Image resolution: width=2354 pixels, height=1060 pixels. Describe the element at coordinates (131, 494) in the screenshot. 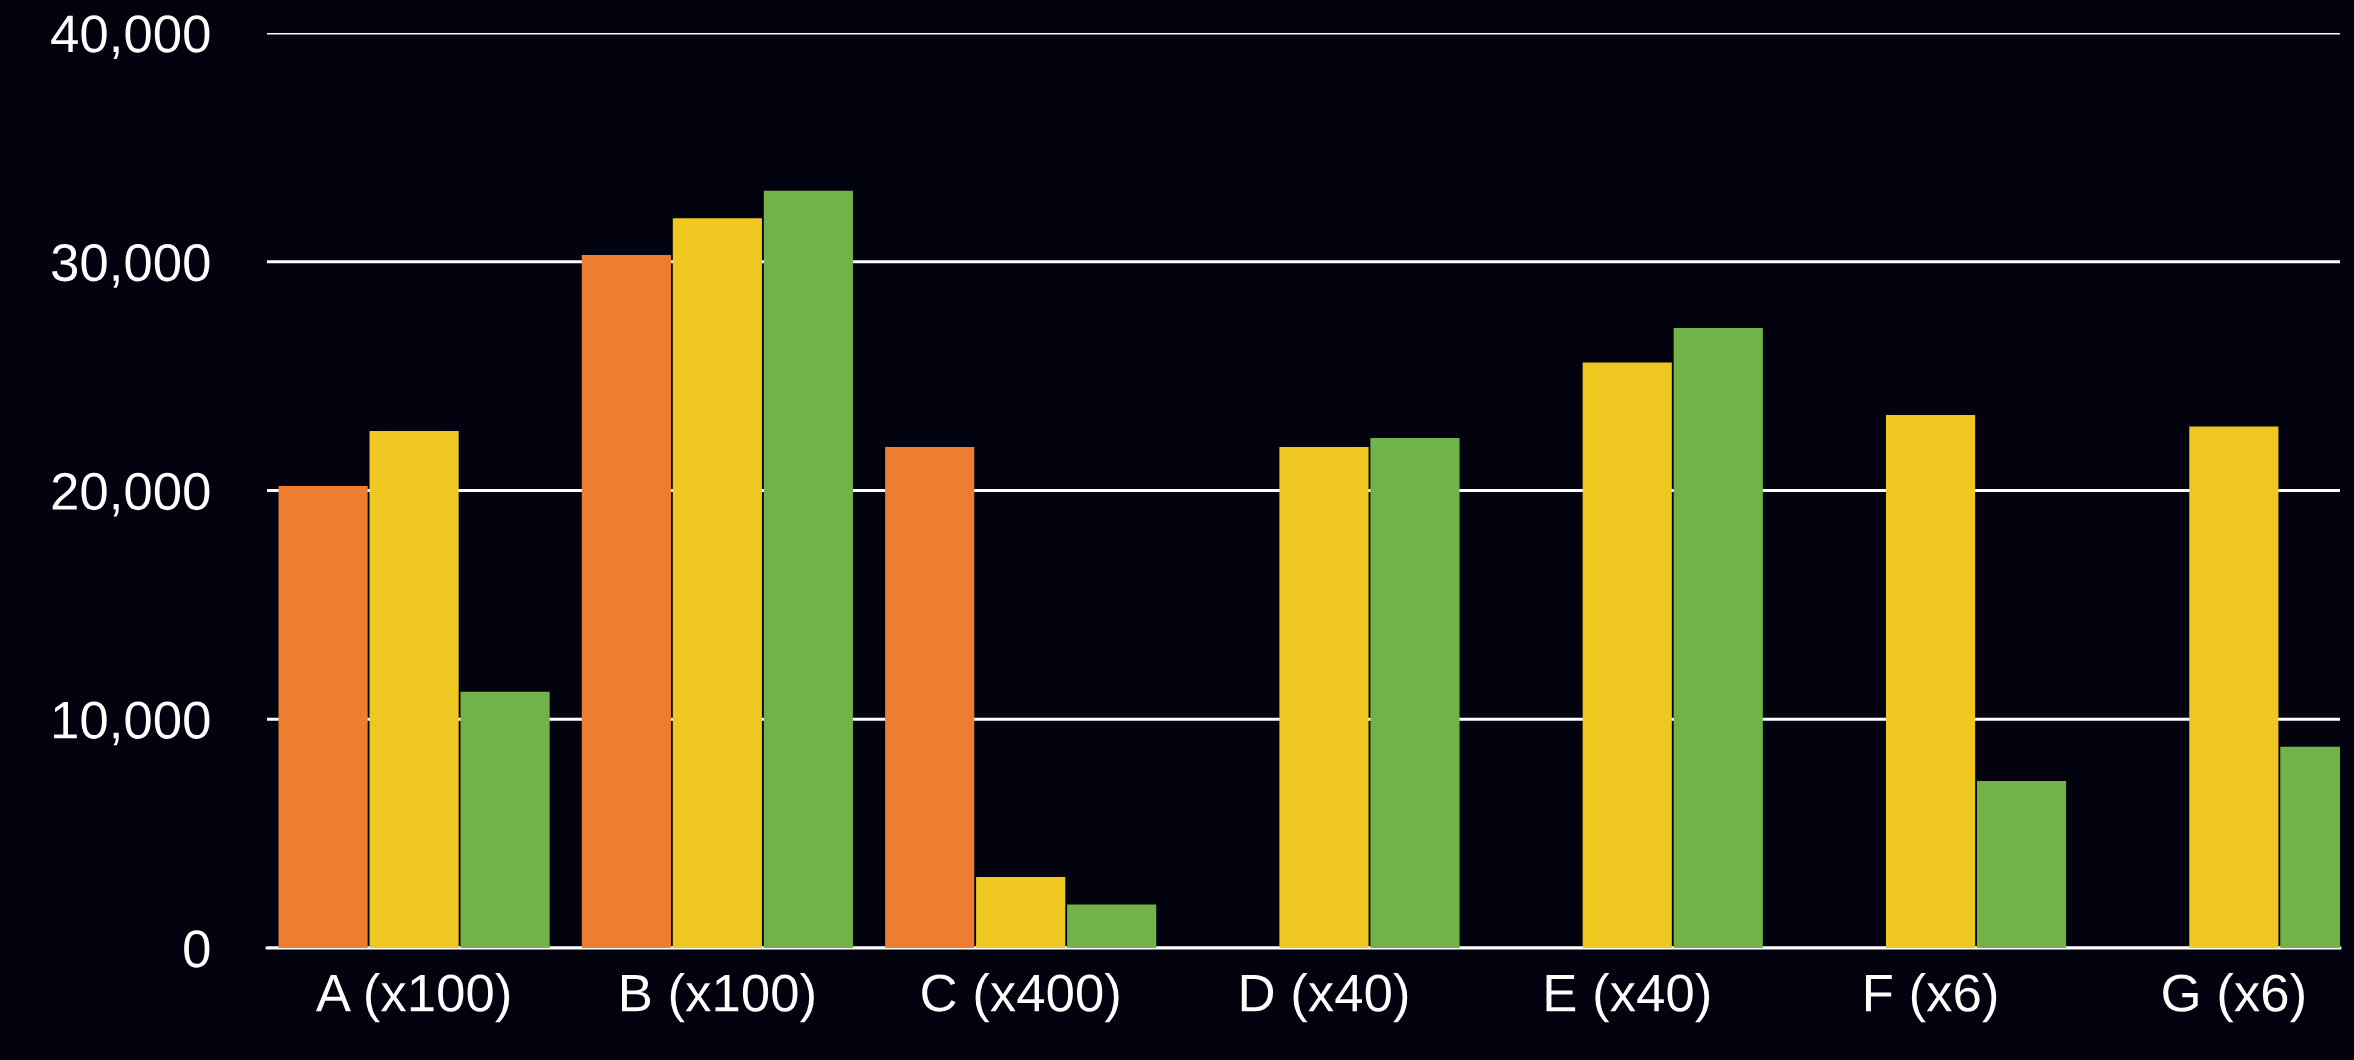

I see `y-tick-label: 20,000` at that location.